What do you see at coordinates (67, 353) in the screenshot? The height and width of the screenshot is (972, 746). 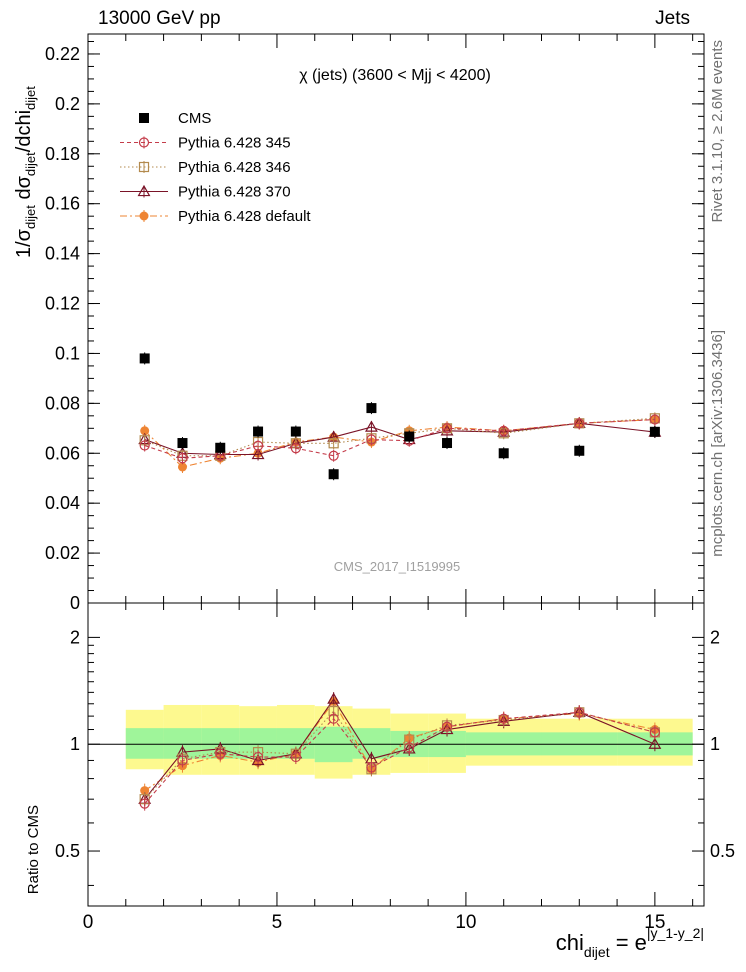 I see `y-tick-label: 0.1` at bounding box center [67, 353].